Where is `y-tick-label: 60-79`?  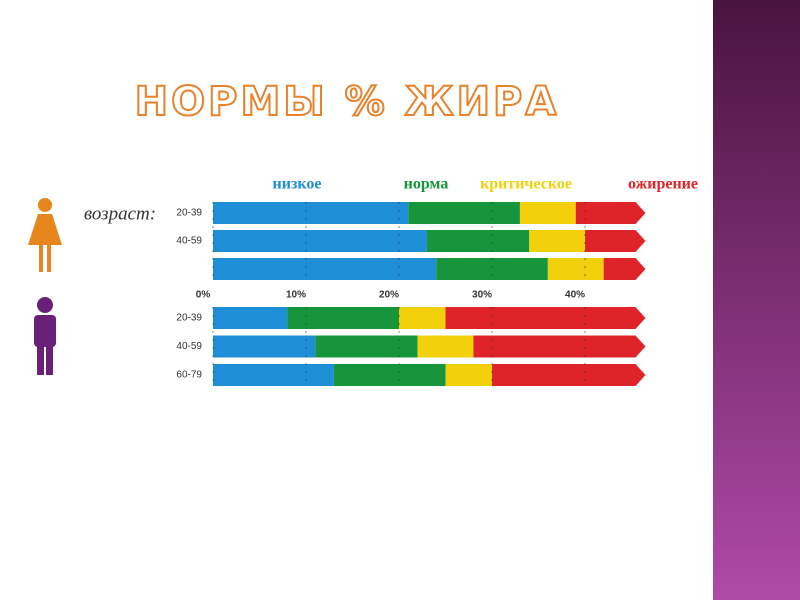 y-tick-label: 60-79 is located at coordinates (189, 375).